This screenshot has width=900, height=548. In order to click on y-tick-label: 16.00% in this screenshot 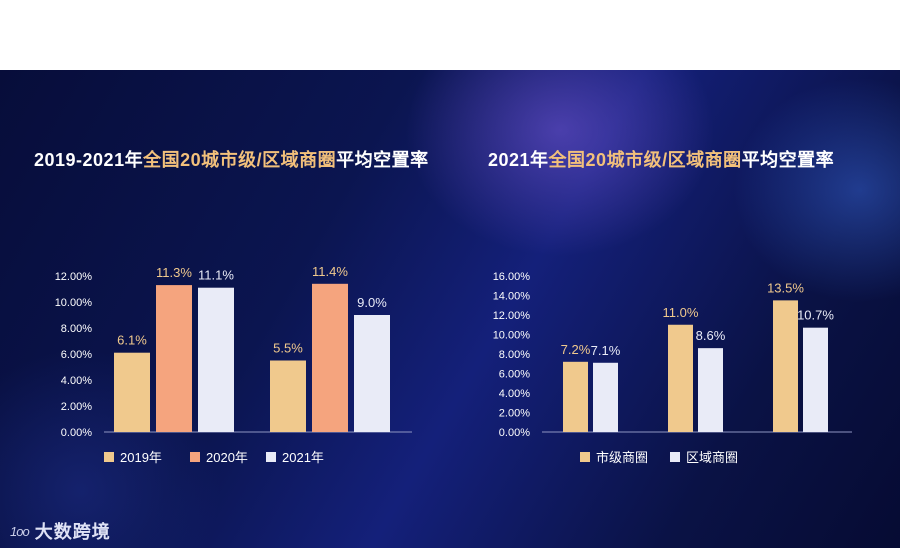, I will do `click(512, 277)`.